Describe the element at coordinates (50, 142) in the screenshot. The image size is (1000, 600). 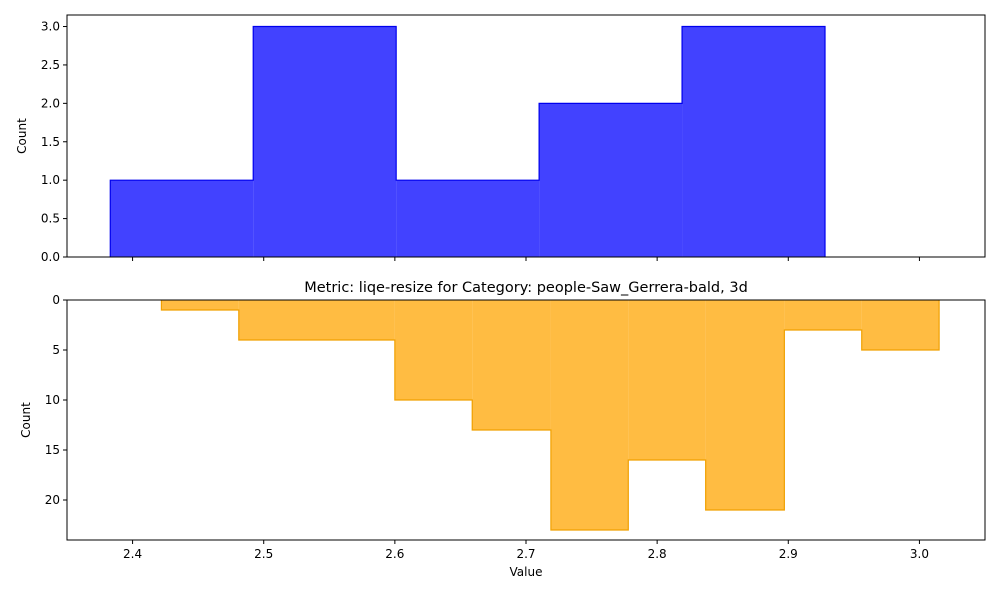
I see `y-tick-label: 1.5` at that location.